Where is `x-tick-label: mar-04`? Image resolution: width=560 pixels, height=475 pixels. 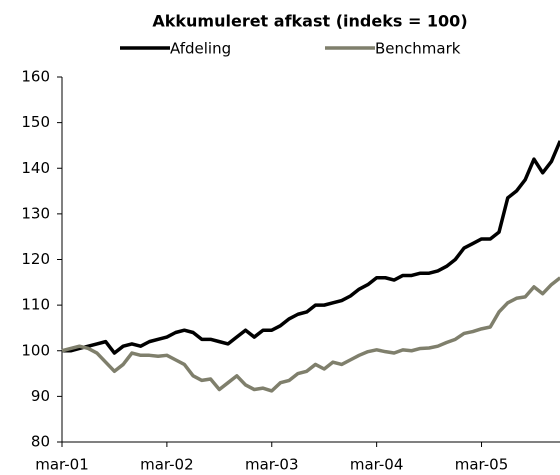 x-tick-label: mar-04 is located at coordinates (377, 465).